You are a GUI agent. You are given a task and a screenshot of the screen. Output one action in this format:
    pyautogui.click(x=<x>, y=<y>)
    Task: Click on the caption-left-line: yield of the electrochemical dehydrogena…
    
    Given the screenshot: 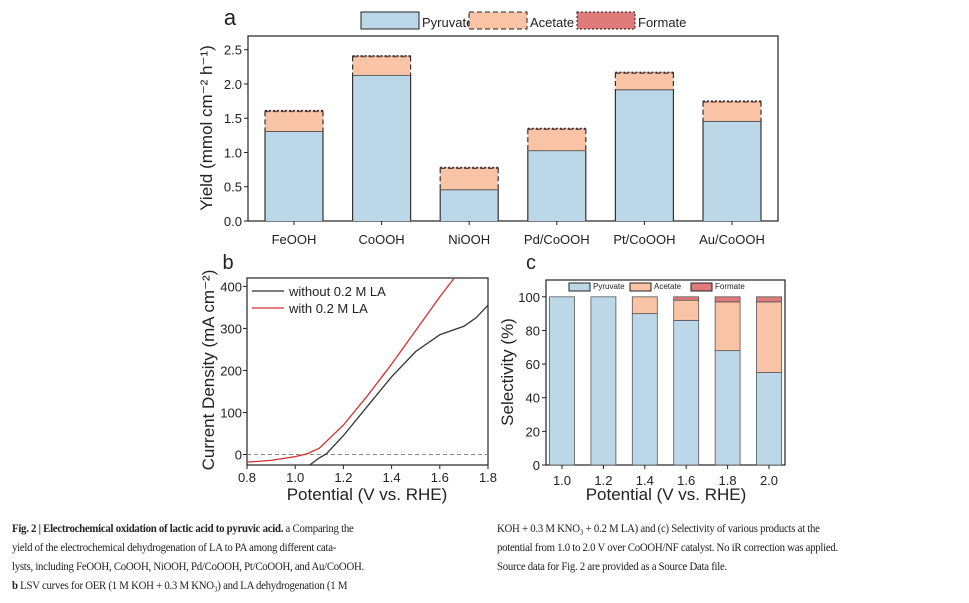 What is the action you would take?
    pyautogui.click(x=174, y=547)
    